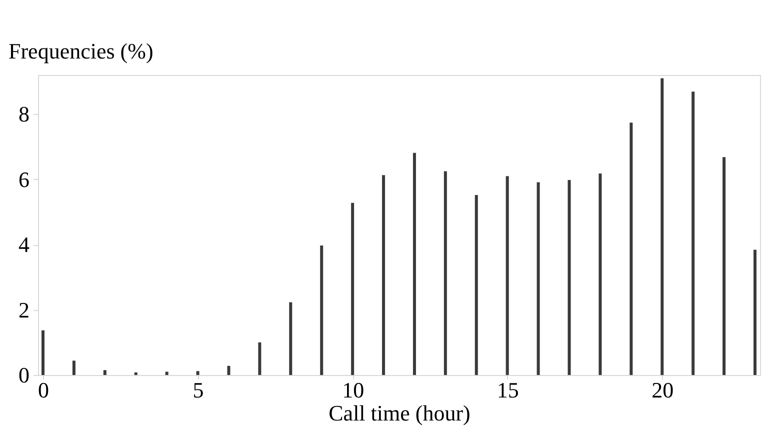 This screenshot has height=432, width=773. What do you see at coordinates (663, 390) in the screenshot?
I see `x-tick-label: 20` at bounding box center [663, 390].